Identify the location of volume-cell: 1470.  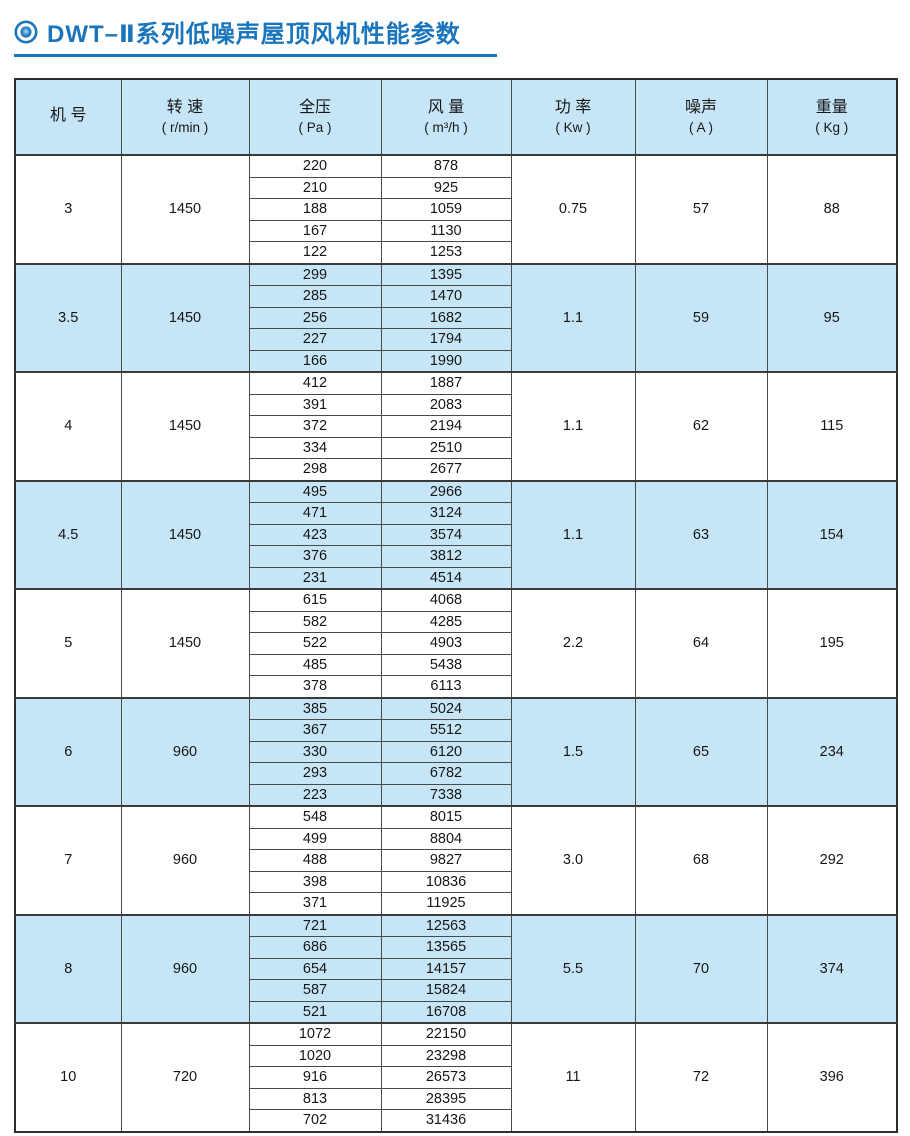
(446, 296).